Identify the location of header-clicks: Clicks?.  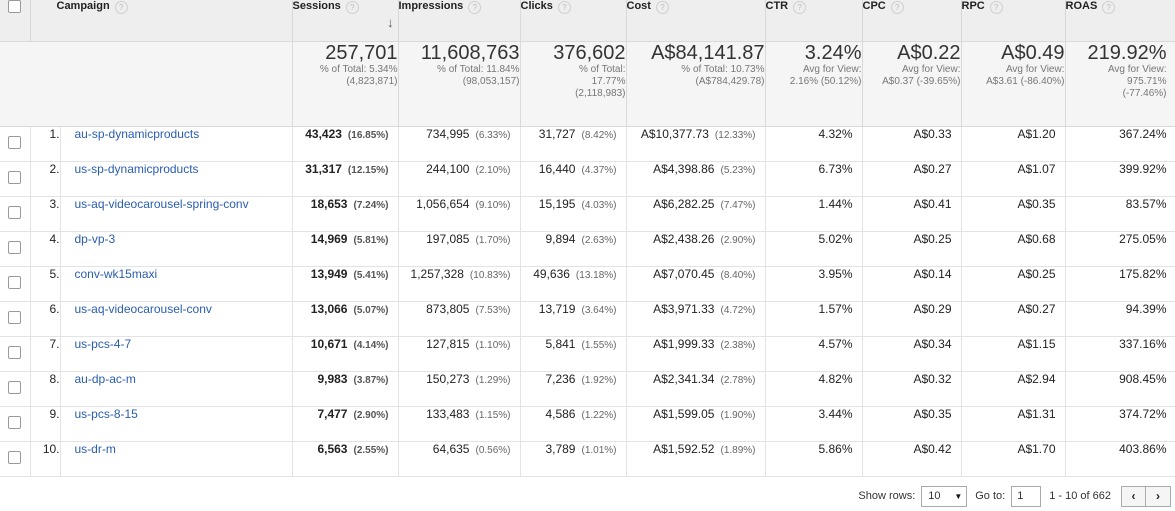
(573, 21).